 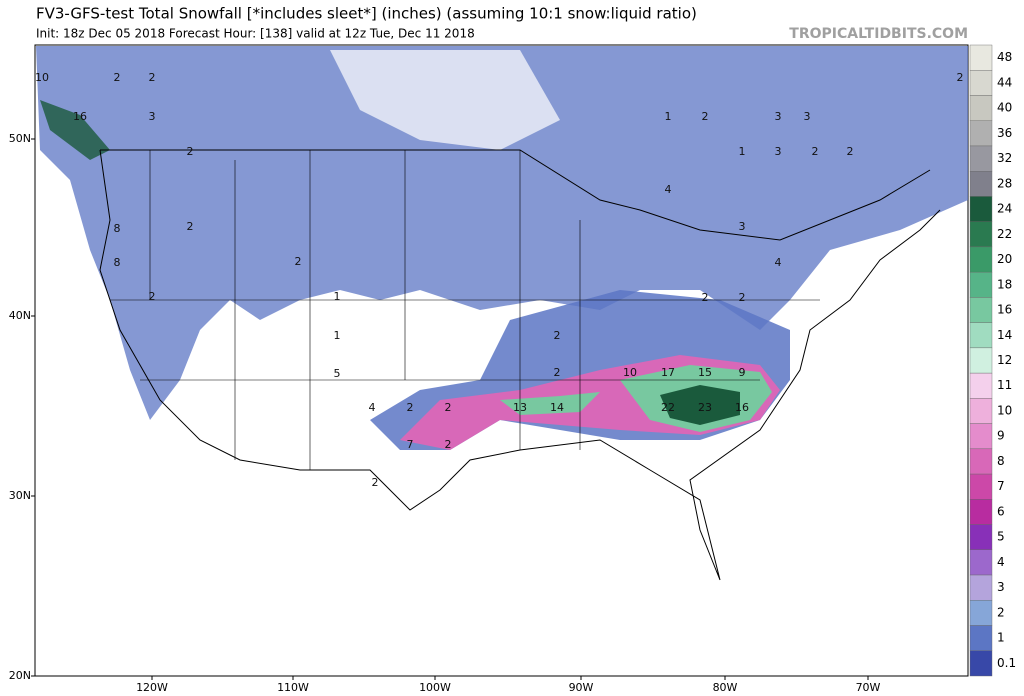 I want to click on colorbar-label: 16, so click(x=1004, y=310).